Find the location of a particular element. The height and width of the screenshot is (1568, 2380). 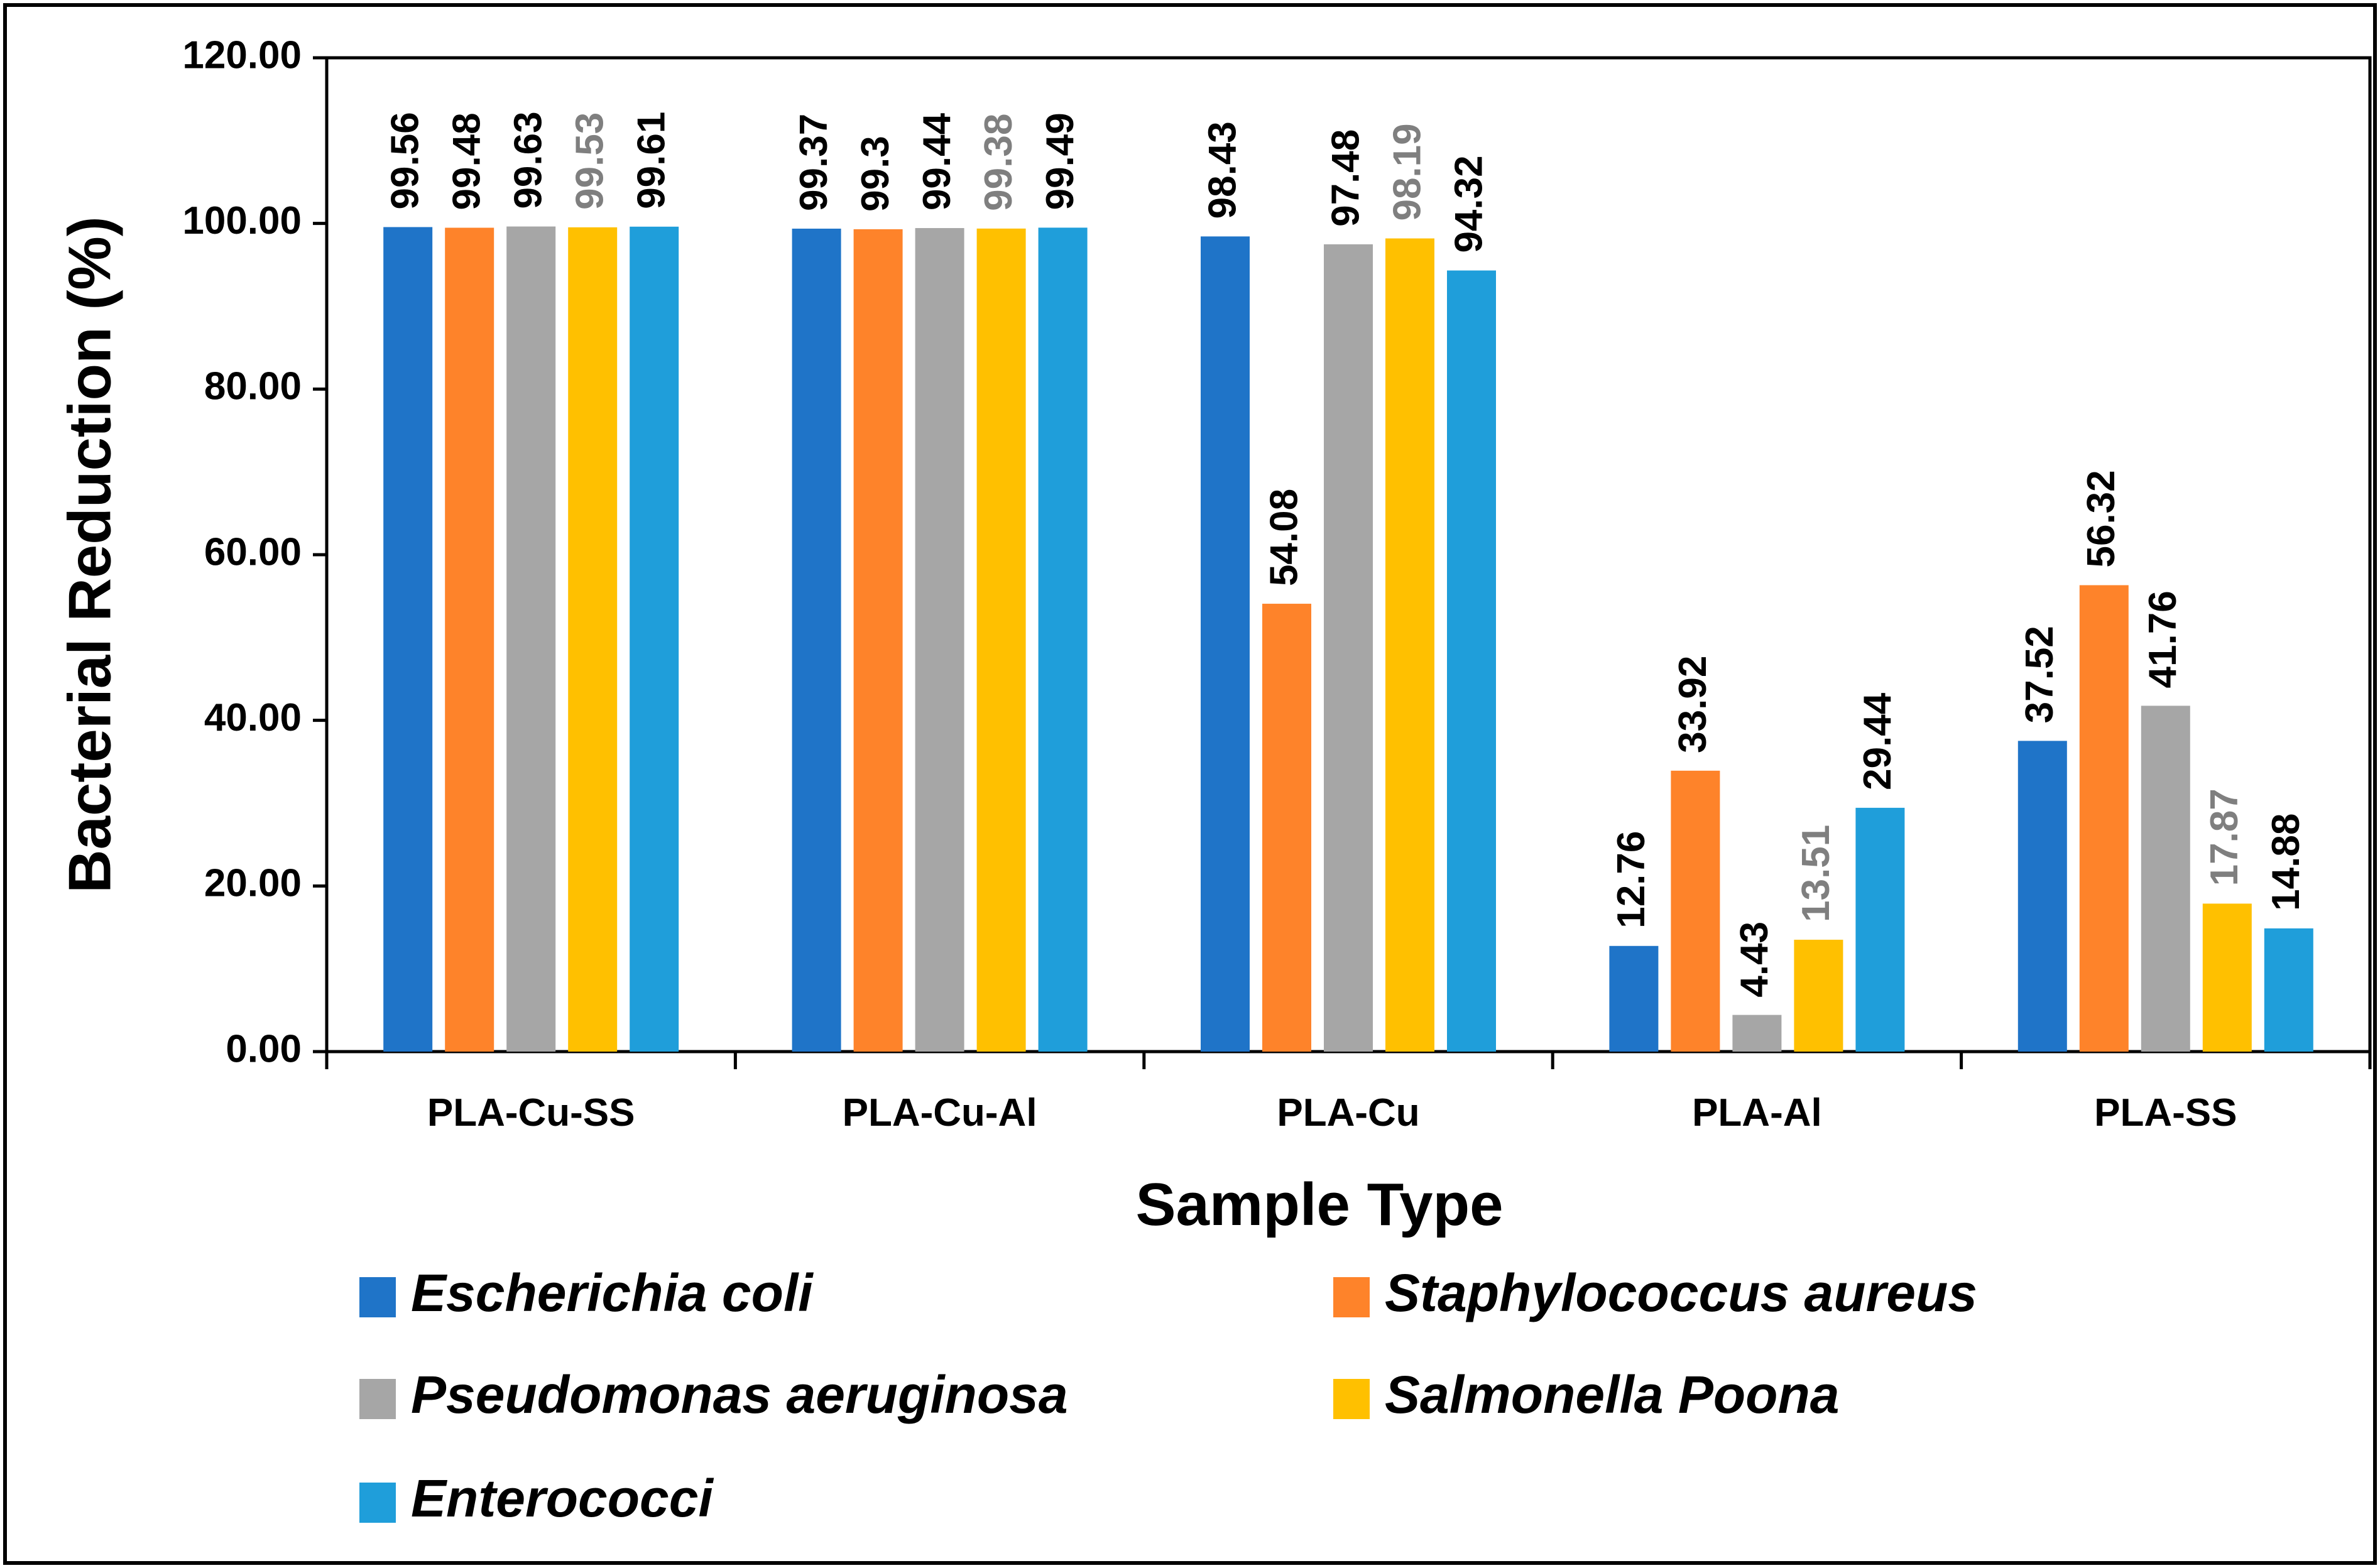

data-label: 41.76 is located at coordinates (2163, 639).